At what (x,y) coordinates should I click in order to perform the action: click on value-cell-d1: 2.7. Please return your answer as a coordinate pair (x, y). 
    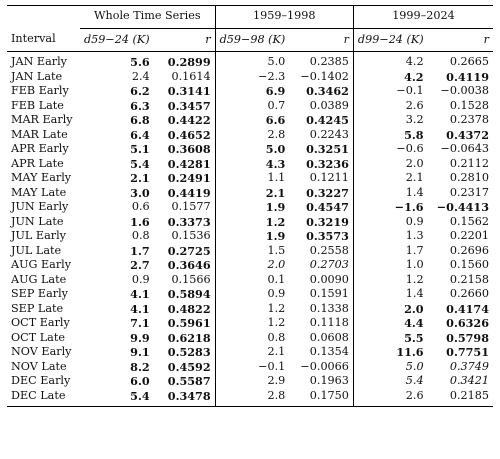
    Looking at the image, I should click on (140, 265).